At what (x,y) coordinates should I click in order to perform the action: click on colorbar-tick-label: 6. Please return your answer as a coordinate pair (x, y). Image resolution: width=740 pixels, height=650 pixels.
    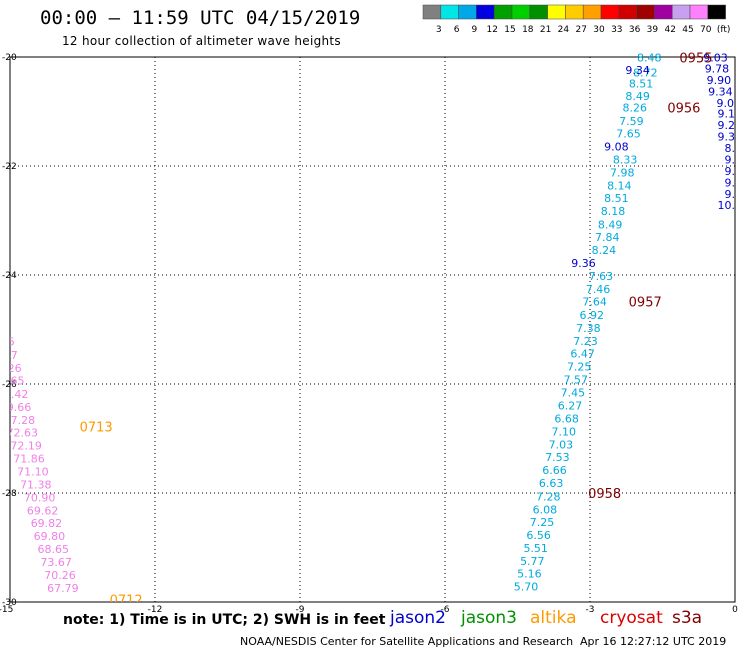
    Looking at the image, I should click on (457, 30).